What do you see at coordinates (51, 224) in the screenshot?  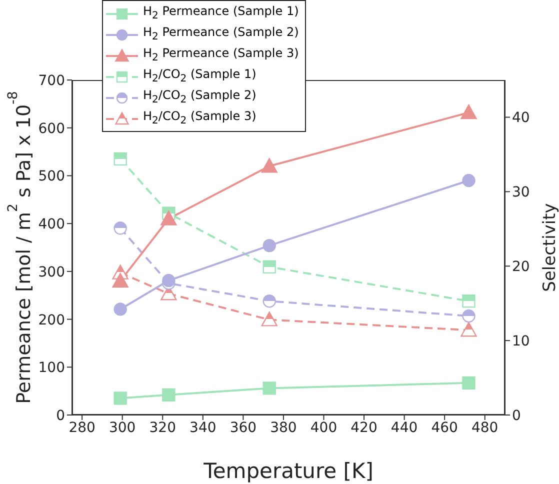 I see `y-tick-label: 400` at bounding box center [51, 224].